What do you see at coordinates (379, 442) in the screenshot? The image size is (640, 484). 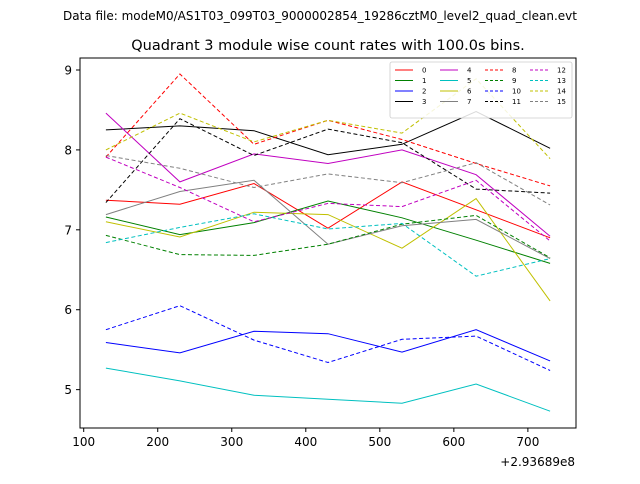 I see `x-tick-label: 500` at bounding box center [379, 442].